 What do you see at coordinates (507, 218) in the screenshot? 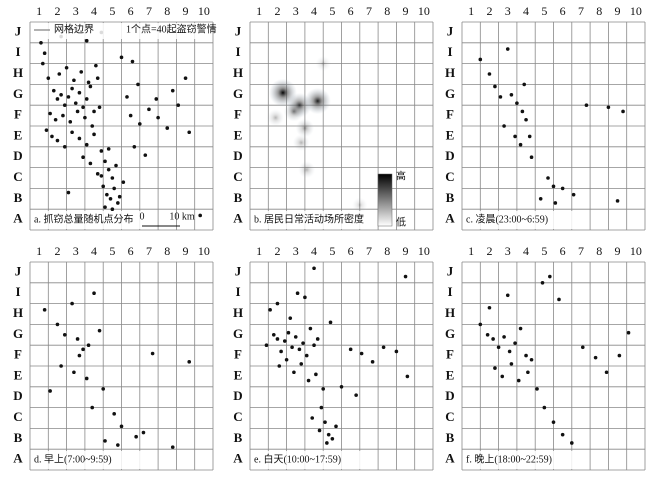
I see `caption: c. 凌晨(23:00~6:59)` at bounding box center [507, 218].